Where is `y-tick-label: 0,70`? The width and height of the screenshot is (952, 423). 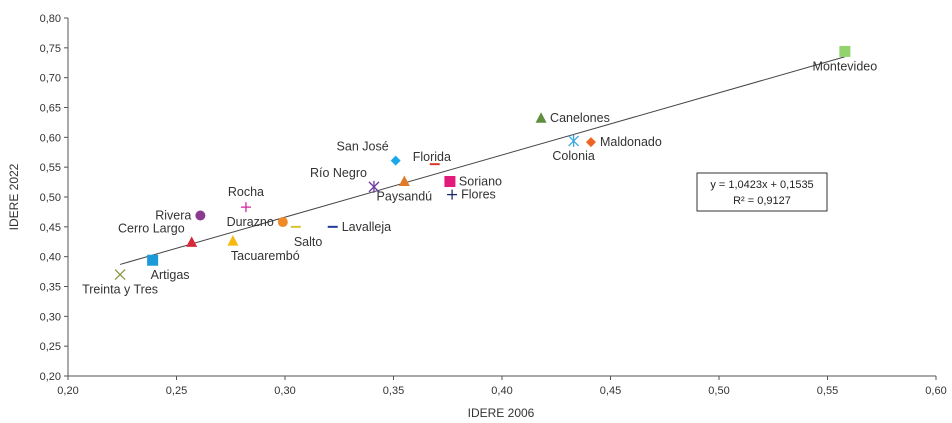 y-tick-label: 0,70 is located at coordinates (50, 79).